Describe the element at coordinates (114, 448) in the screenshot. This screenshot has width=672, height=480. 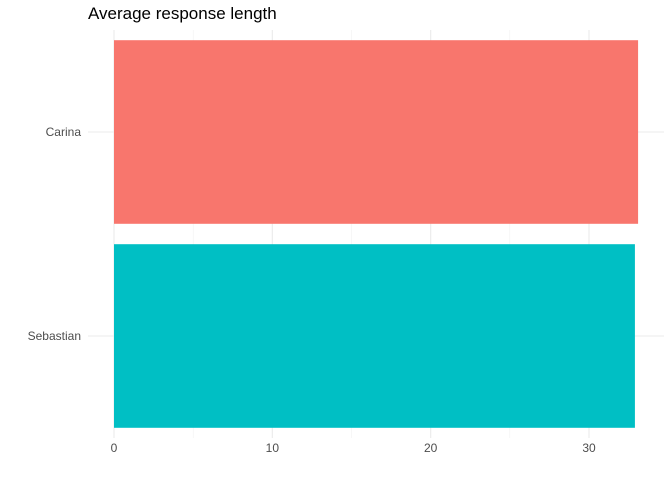
I see `x-tick-label: 0` at that location.